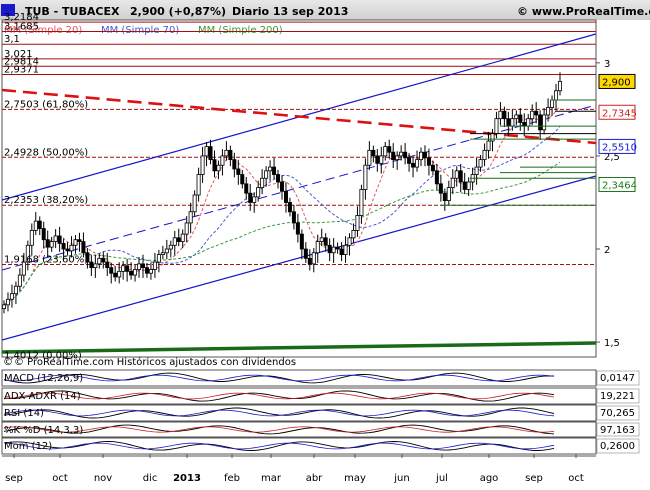  I want to click on indicator-value: 97,163, so click(617, 430).